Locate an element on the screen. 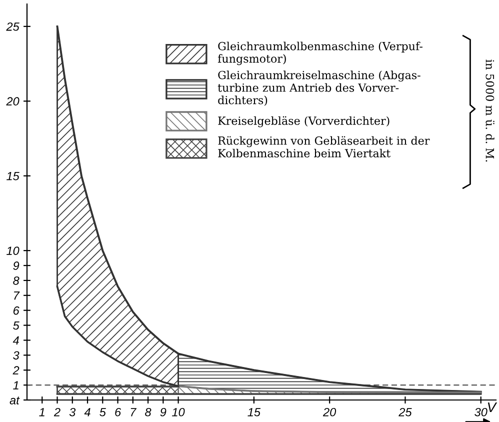  x-tick-label: 7 is located at coordinates (133, 412).